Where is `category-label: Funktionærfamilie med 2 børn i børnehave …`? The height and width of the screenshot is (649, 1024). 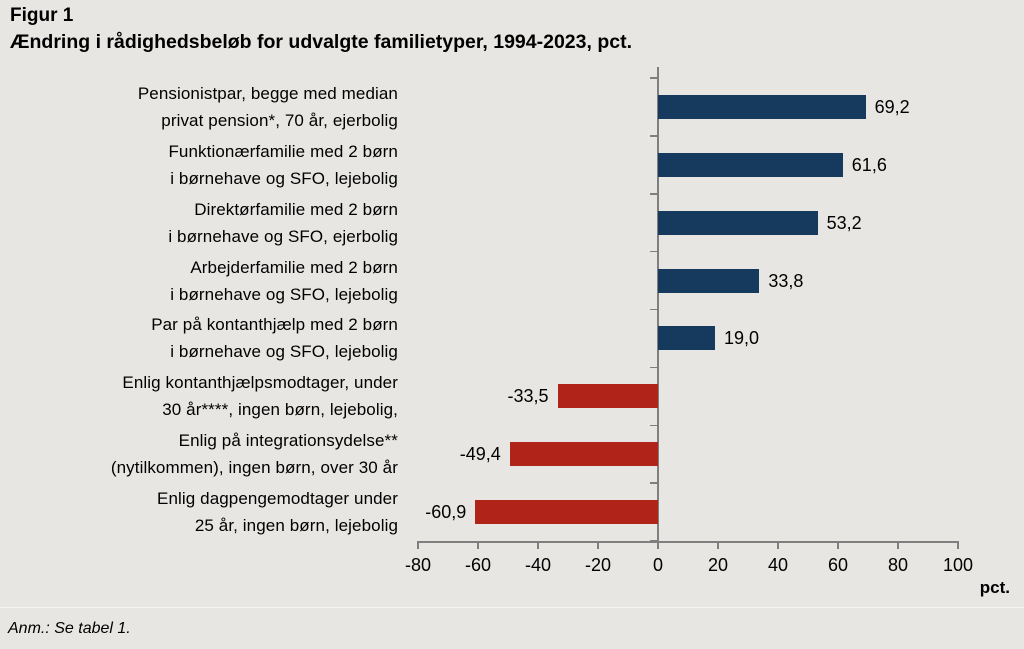
category-label: Funktionærfamilie med 2 børn i børnehave … is located at coordinates (202, 165).